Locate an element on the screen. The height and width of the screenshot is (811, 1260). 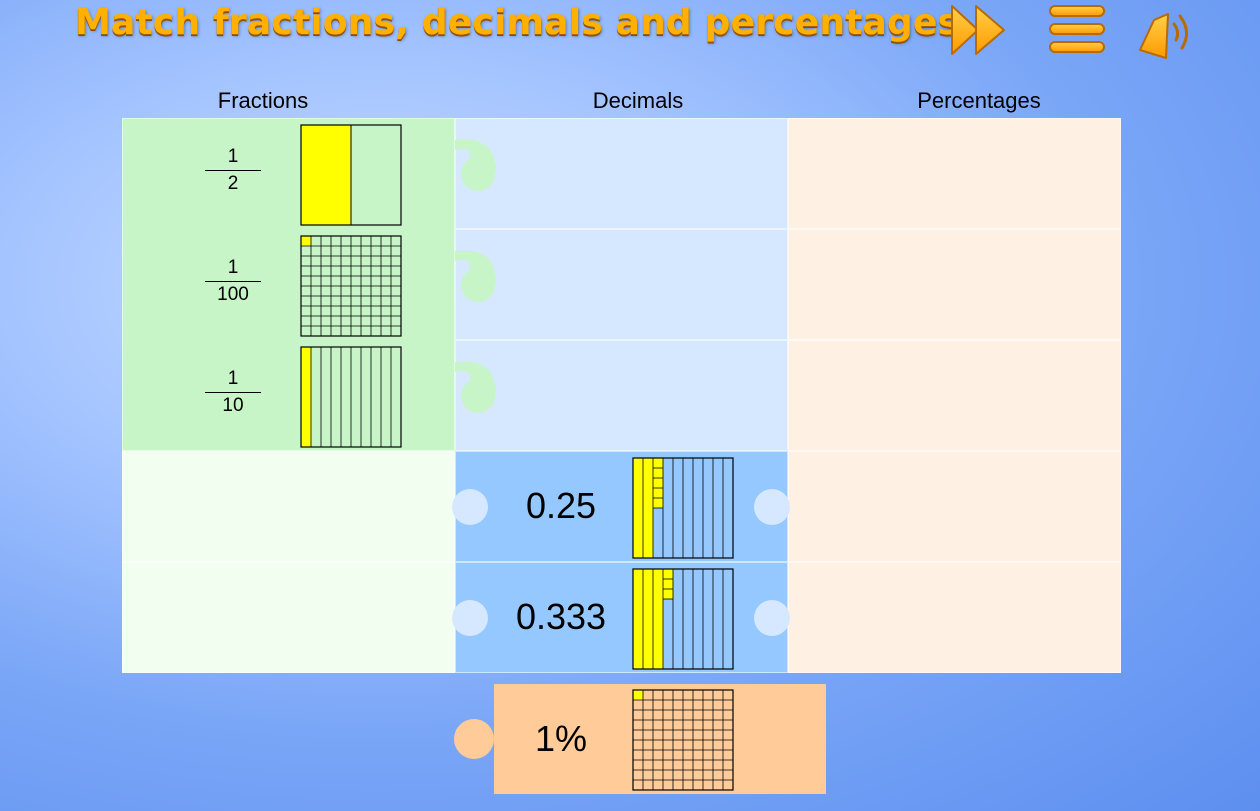
fraction-denominator: 2 is located at coordinates (233, 183).